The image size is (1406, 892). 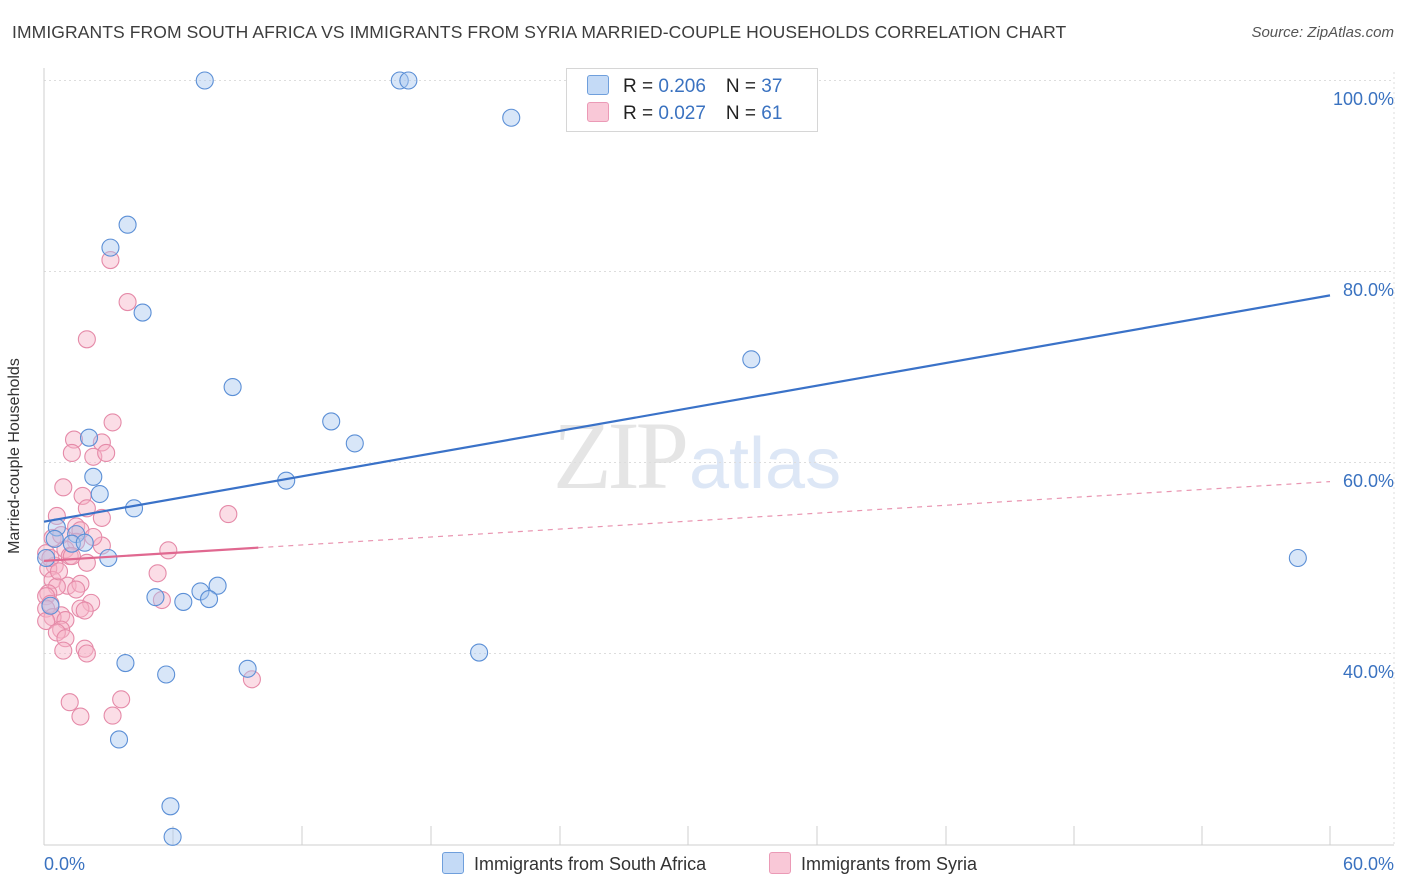 What do you see at coordinates (1368, 290) in the screenshot?
I see `y-tick-label-80: 80.0%` at bounding box center [1368, 290].